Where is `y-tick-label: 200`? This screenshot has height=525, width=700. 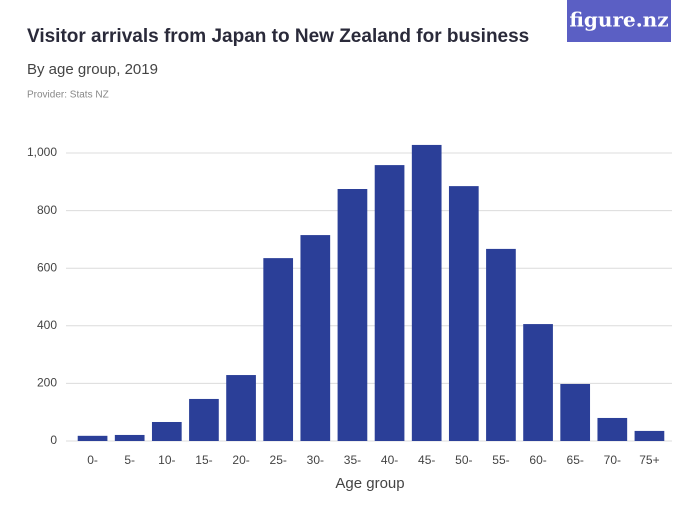
y-tick-label: 200 is located at coordinates (47, 383).